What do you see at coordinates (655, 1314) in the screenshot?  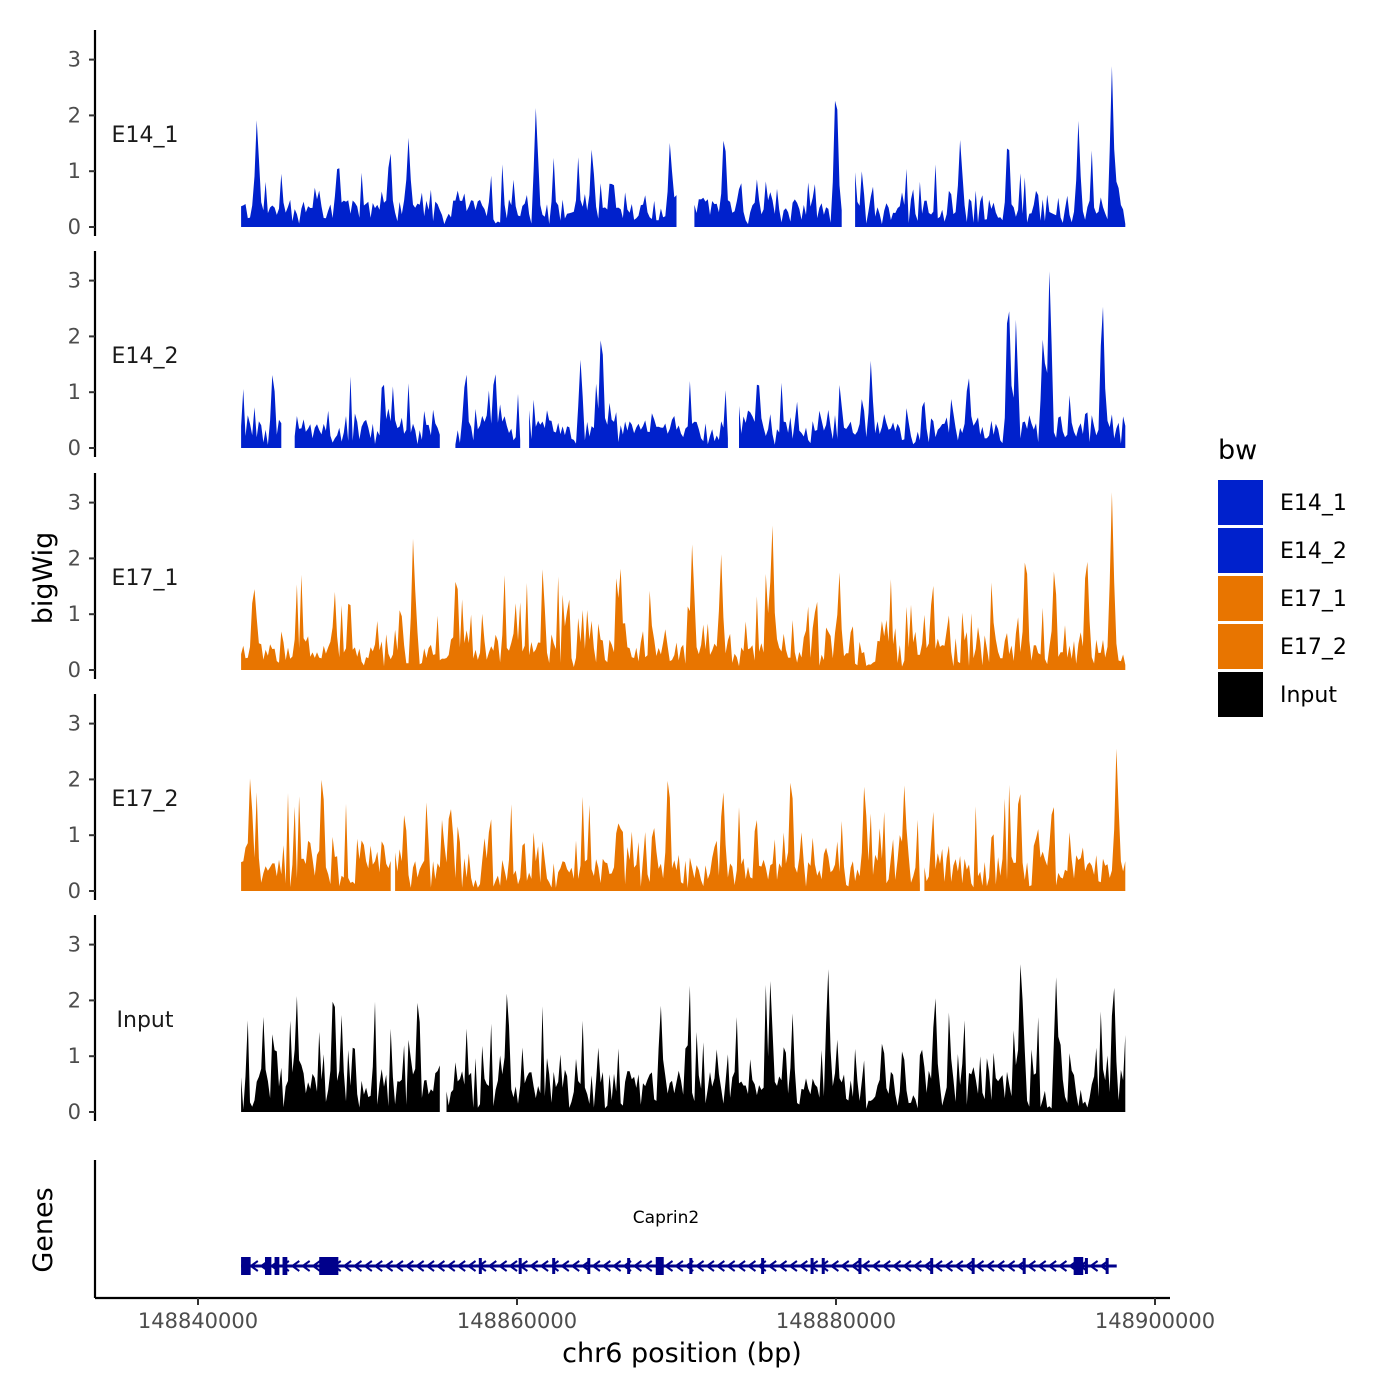 I see `x-axis: 148840000 148860000 148880000 148900000` at bounding box center [655, 1314].